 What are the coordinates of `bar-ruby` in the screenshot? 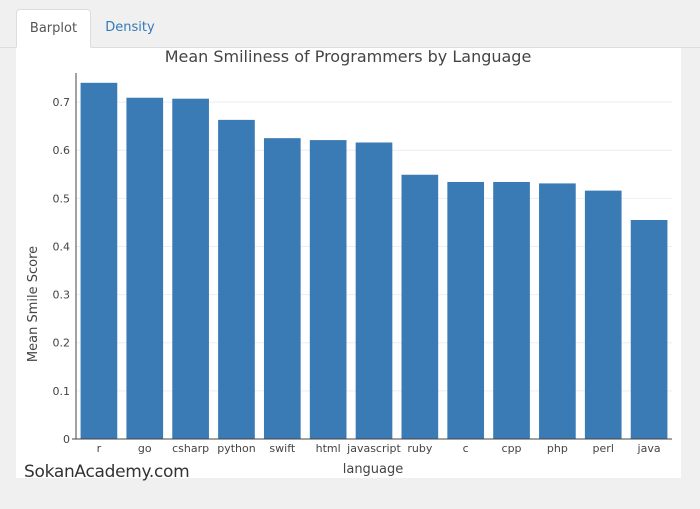 It's located at (420, 307).